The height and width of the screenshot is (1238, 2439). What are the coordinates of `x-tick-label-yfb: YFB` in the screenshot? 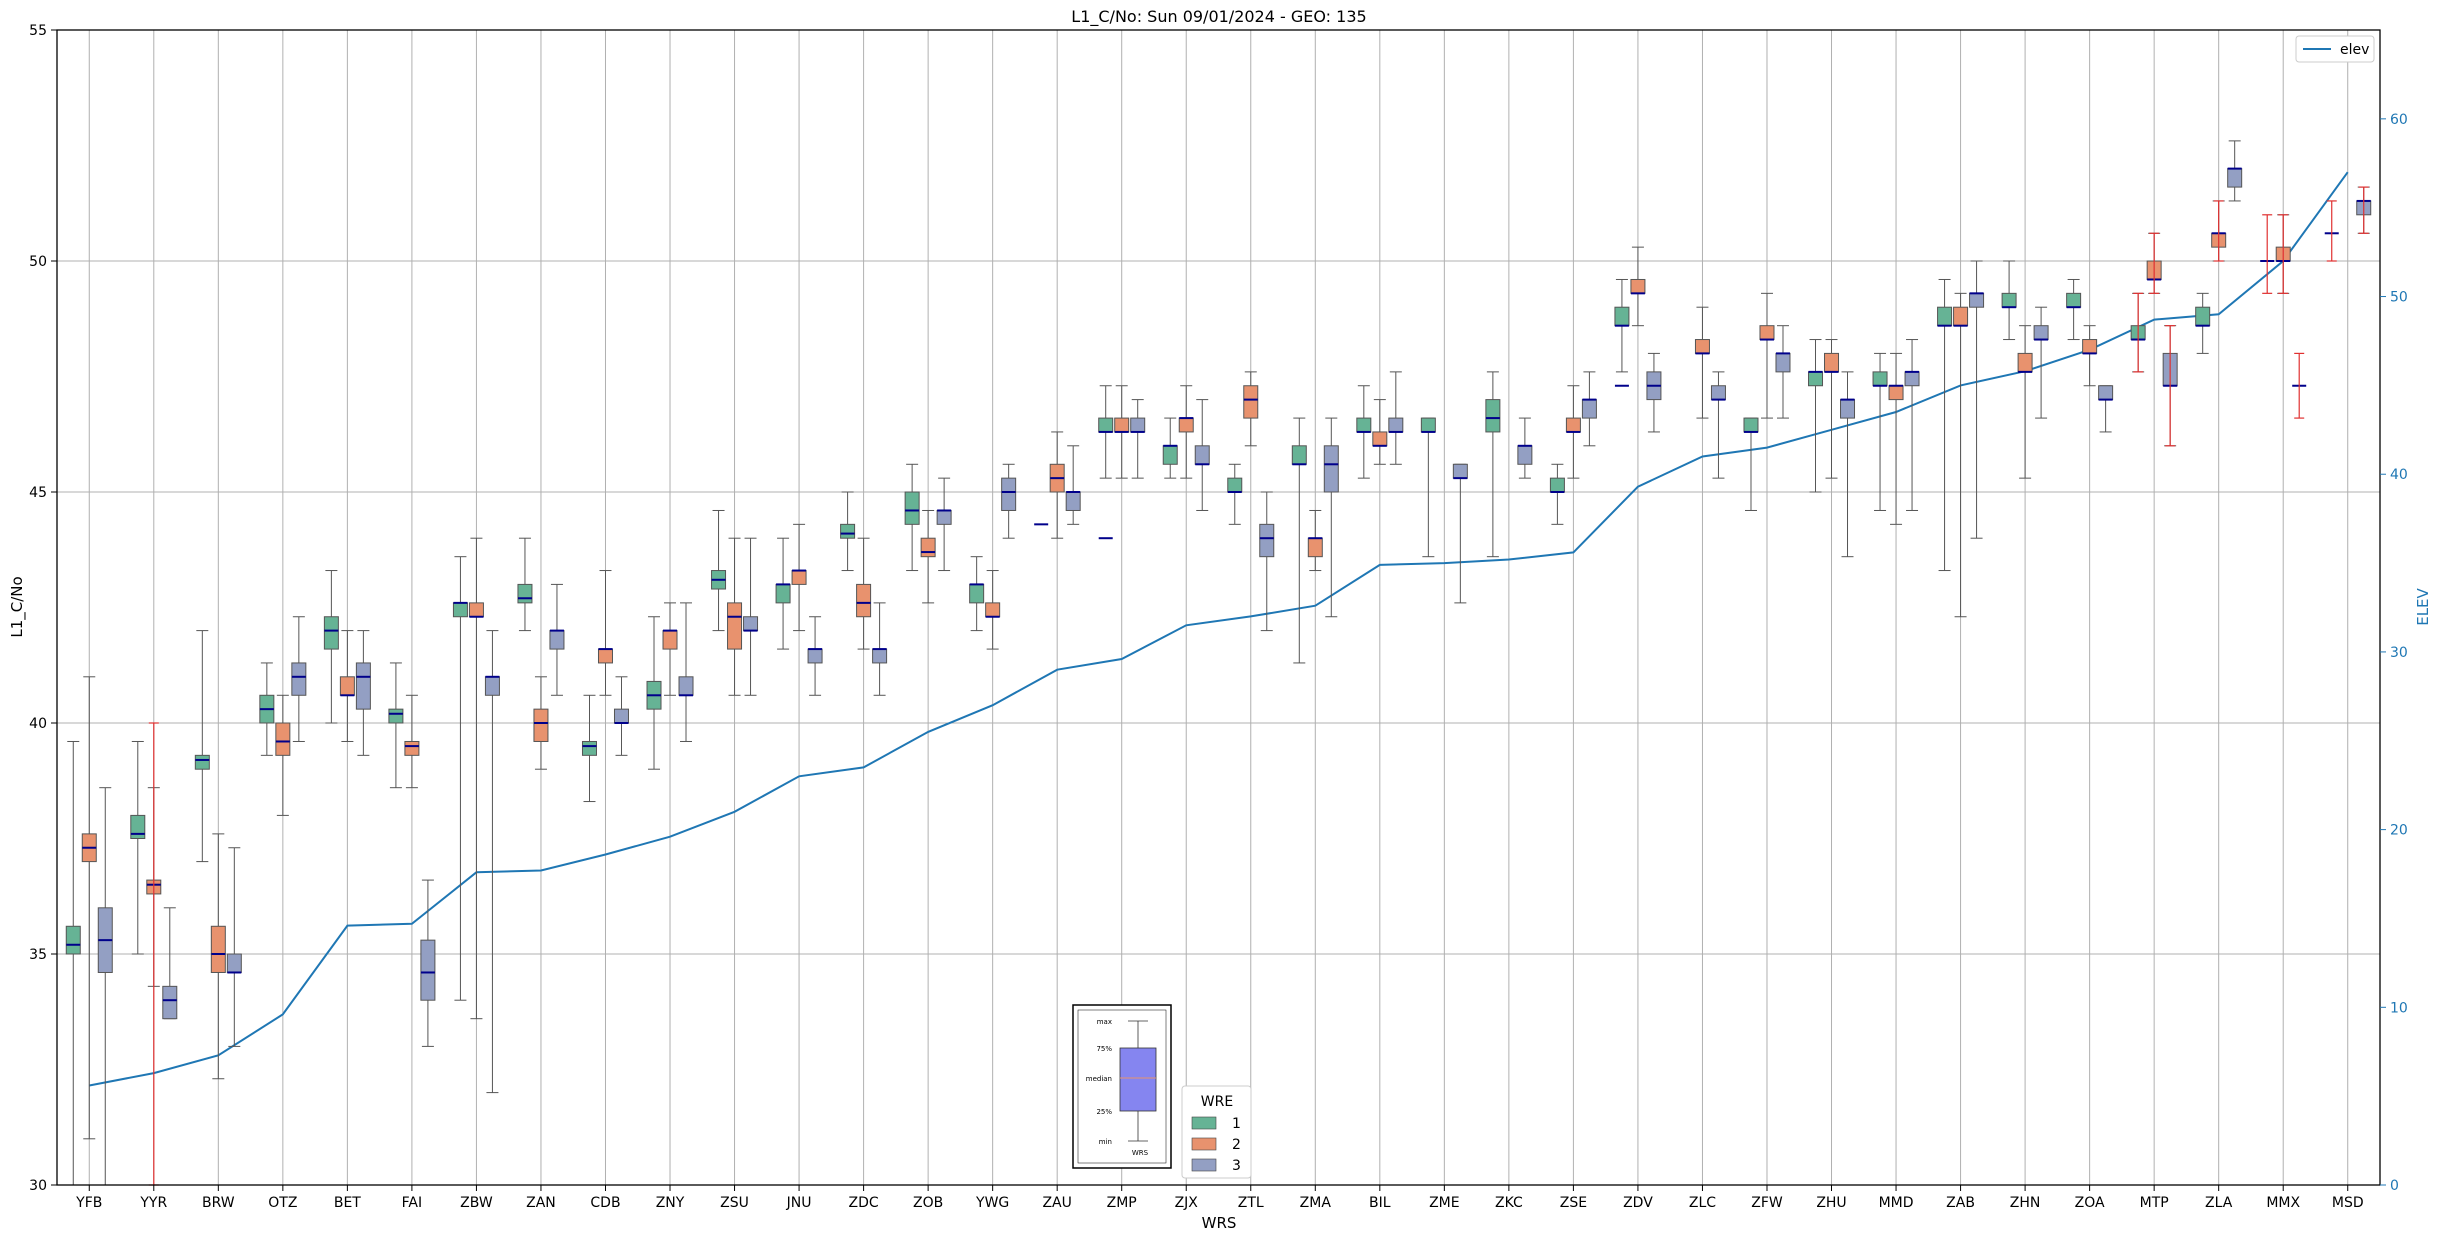 It's located at (88, 1203).